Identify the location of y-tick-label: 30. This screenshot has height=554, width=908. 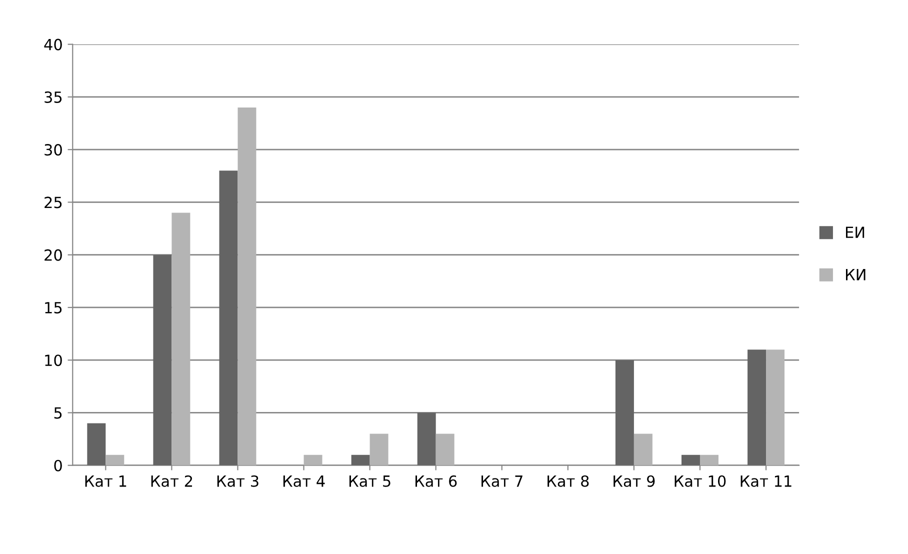
(53, 150).